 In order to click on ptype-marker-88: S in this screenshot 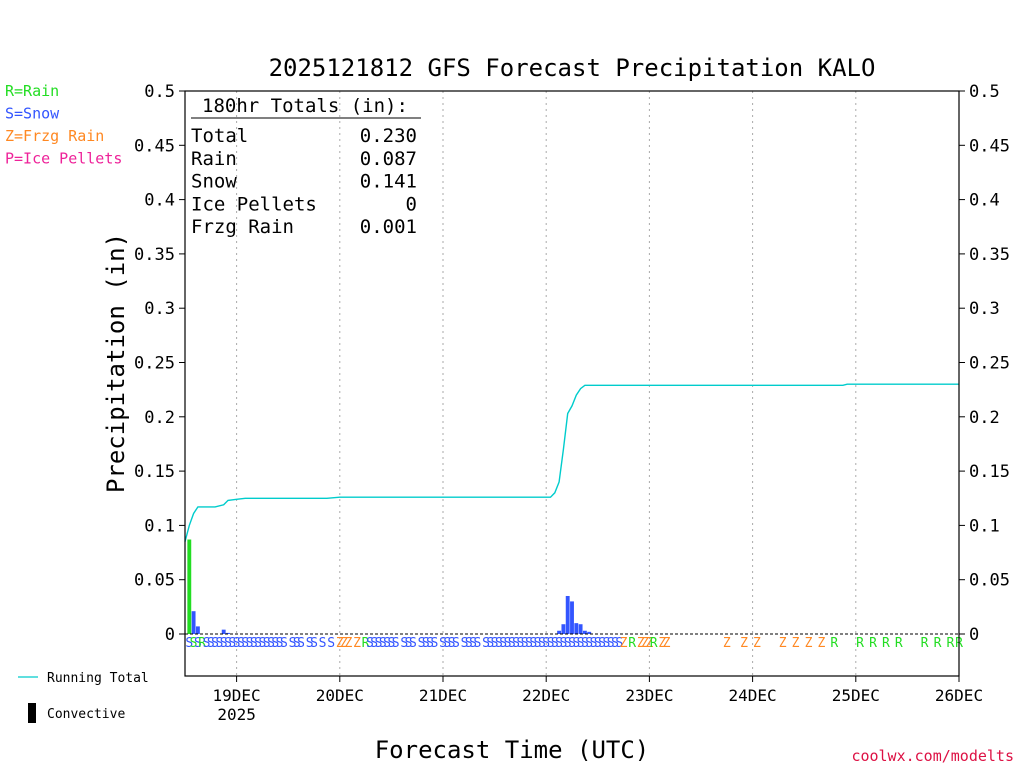, I will do `click(619, 643)`.